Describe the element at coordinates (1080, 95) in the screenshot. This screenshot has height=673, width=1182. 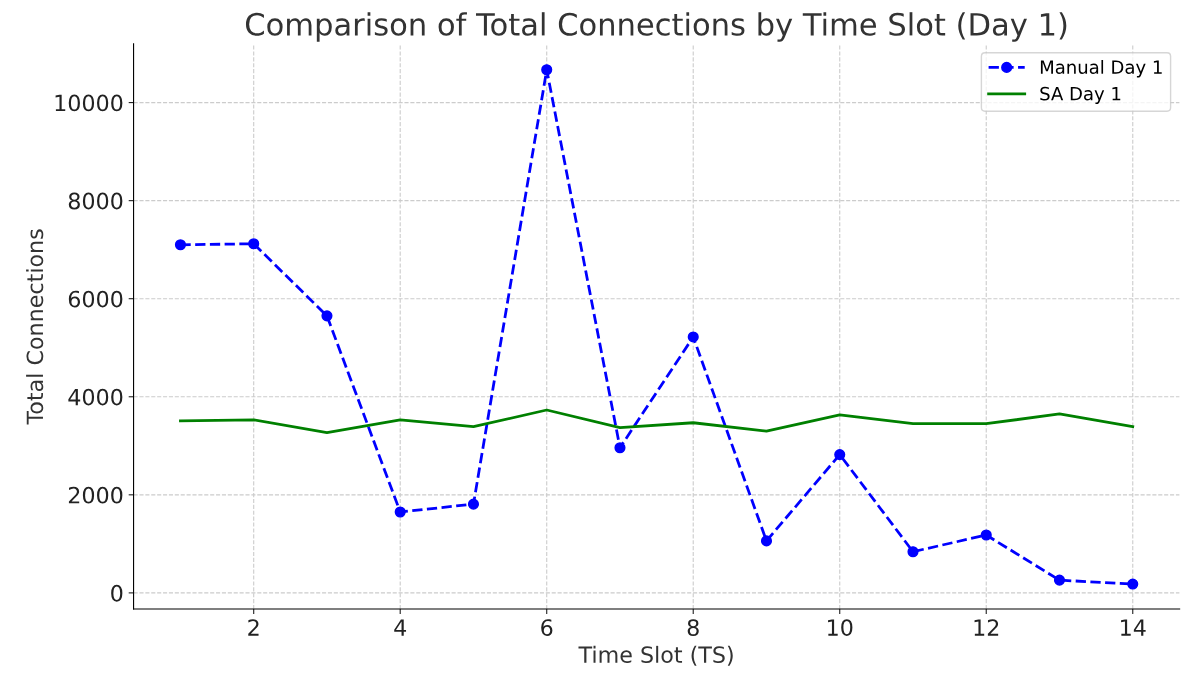
I see `legend-label: SA Day 1` at that location.